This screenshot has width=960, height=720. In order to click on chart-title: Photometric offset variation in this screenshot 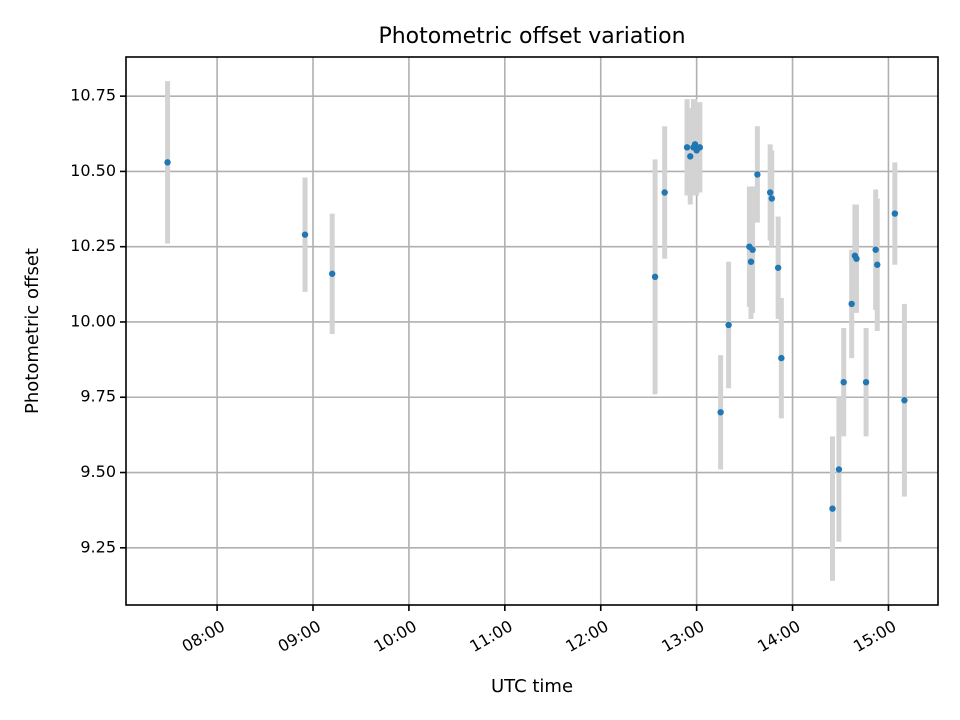, I will do `click(531, 36)`.